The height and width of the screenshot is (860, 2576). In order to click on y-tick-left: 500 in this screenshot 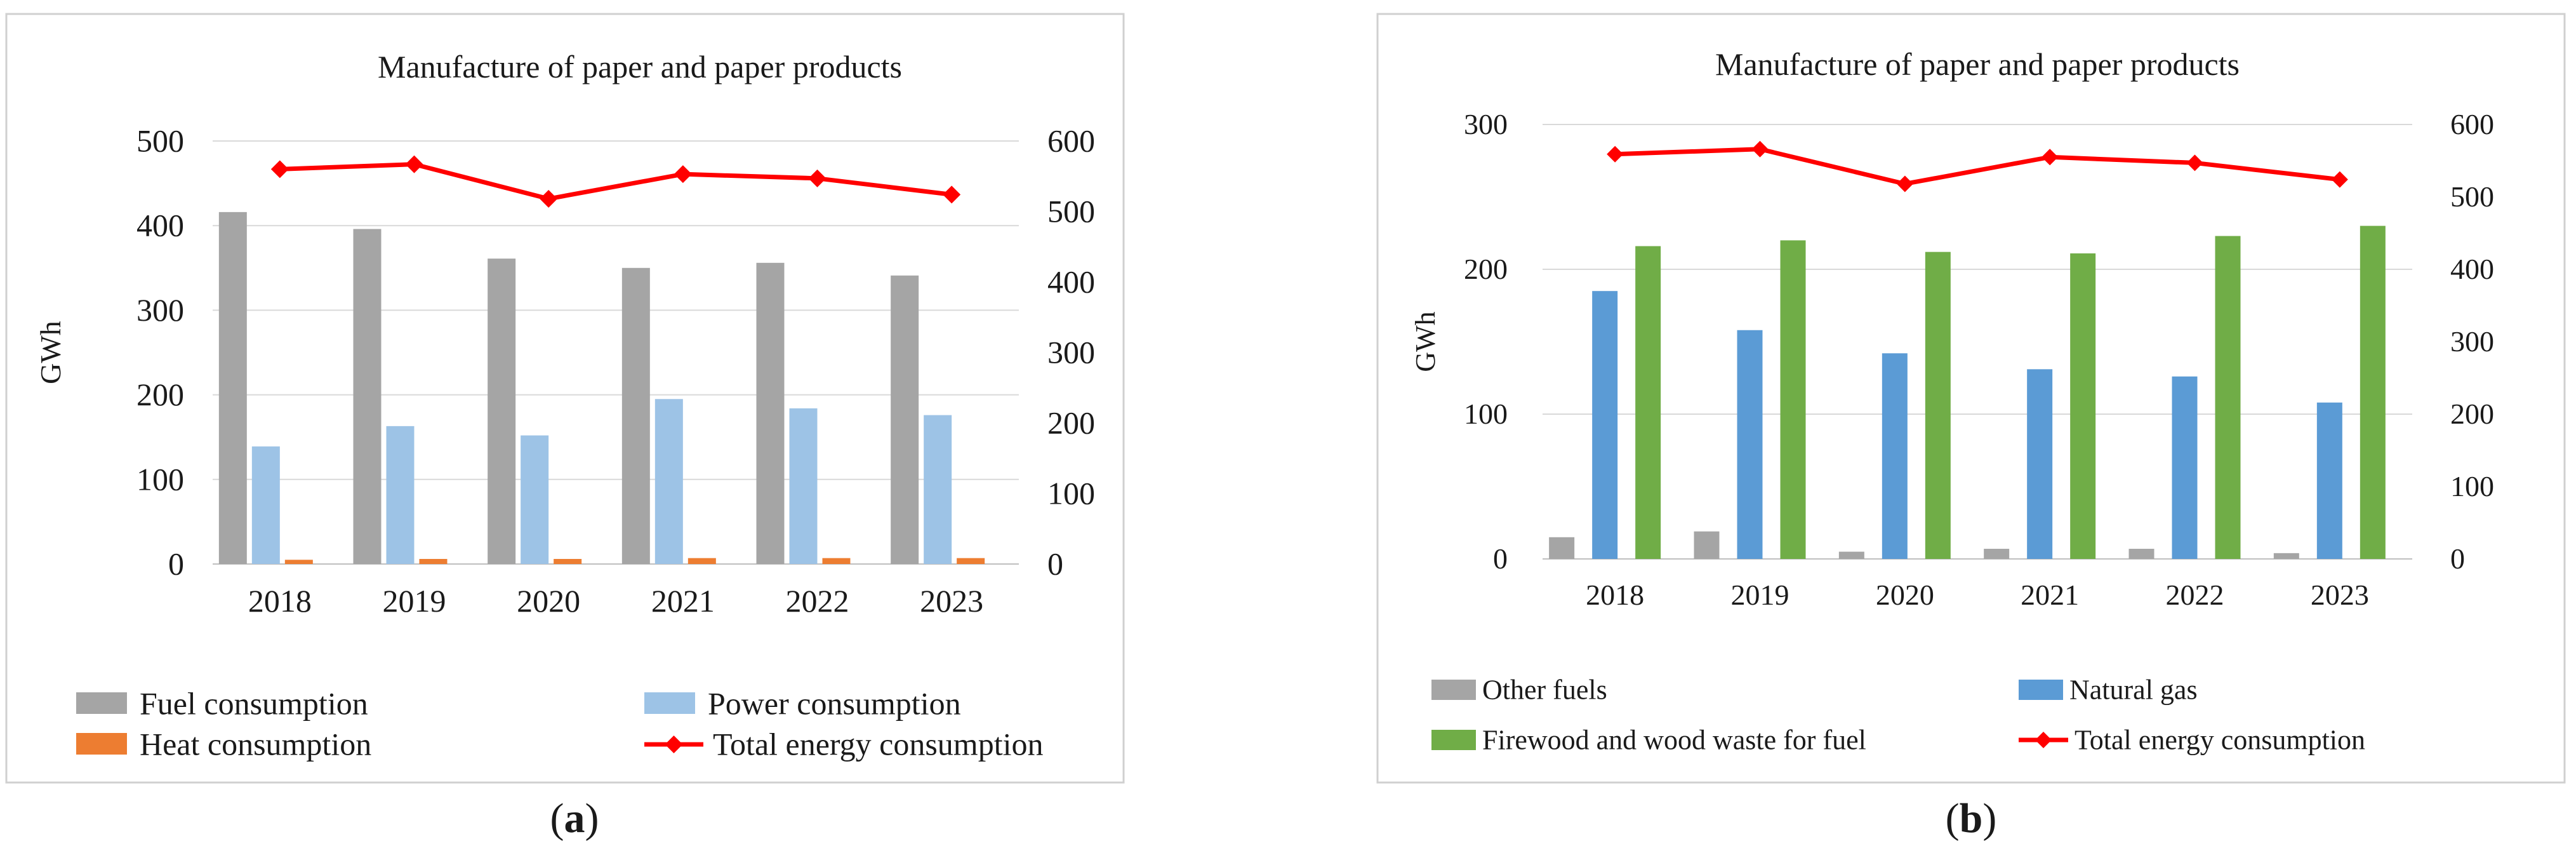, I will do `click(160, 141)`.